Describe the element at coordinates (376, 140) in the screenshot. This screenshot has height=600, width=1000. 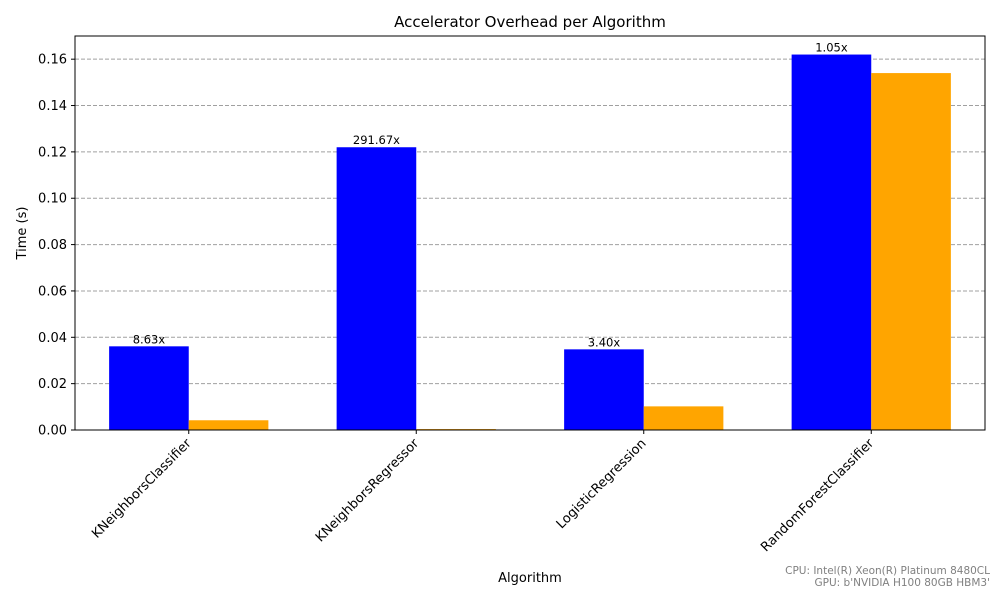
I see `bar-ratio-label: 291.67x` at that location.